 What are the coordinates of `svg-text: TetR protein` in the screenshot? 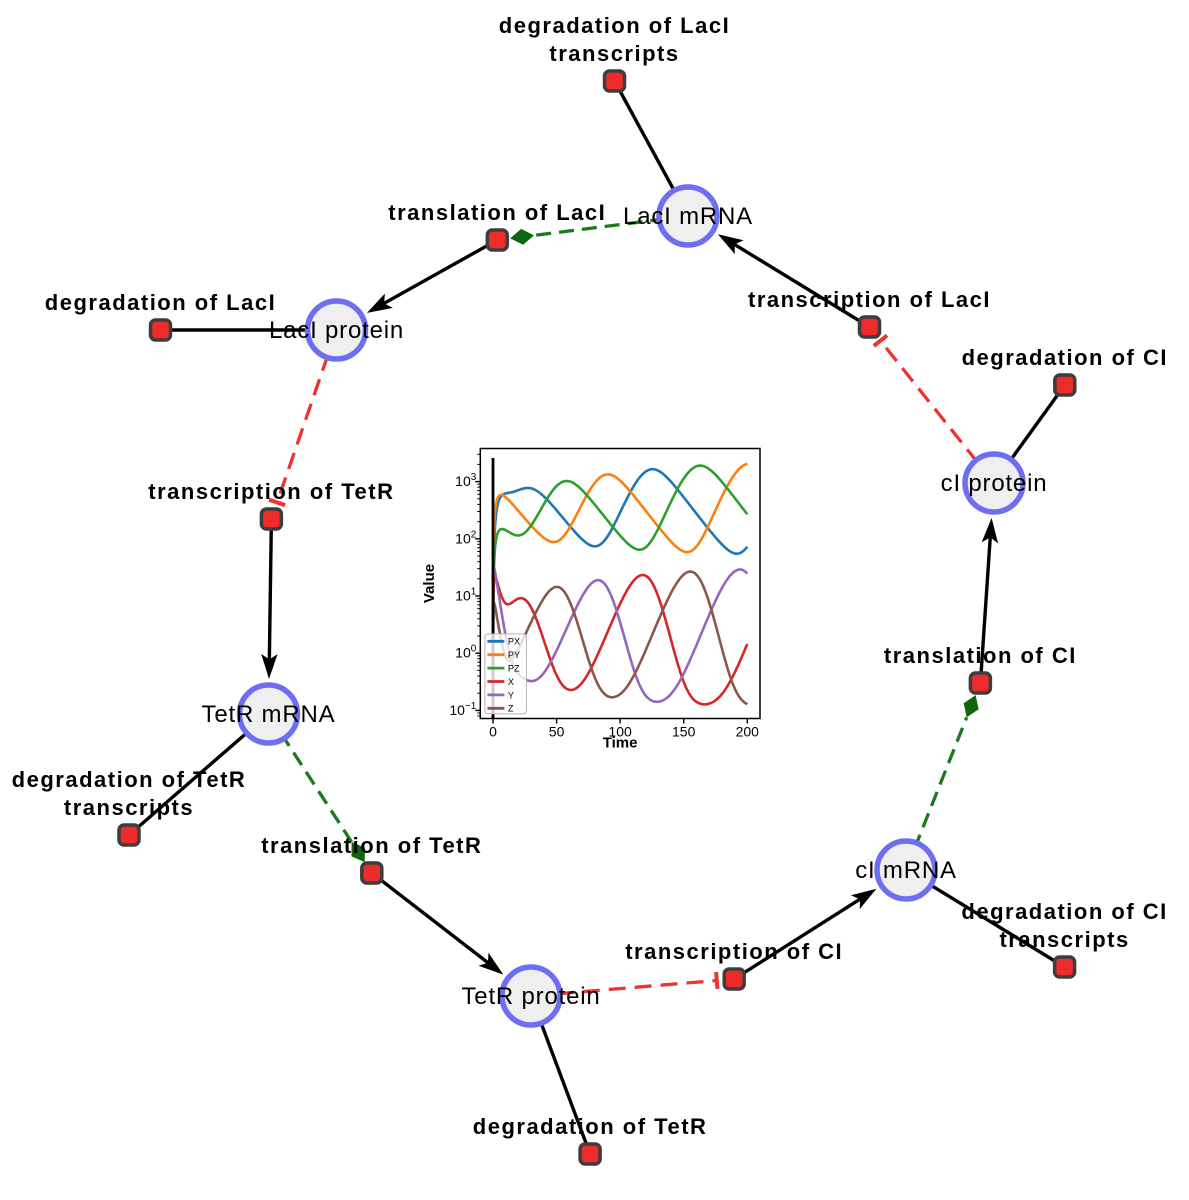 It's located at (531, 996).